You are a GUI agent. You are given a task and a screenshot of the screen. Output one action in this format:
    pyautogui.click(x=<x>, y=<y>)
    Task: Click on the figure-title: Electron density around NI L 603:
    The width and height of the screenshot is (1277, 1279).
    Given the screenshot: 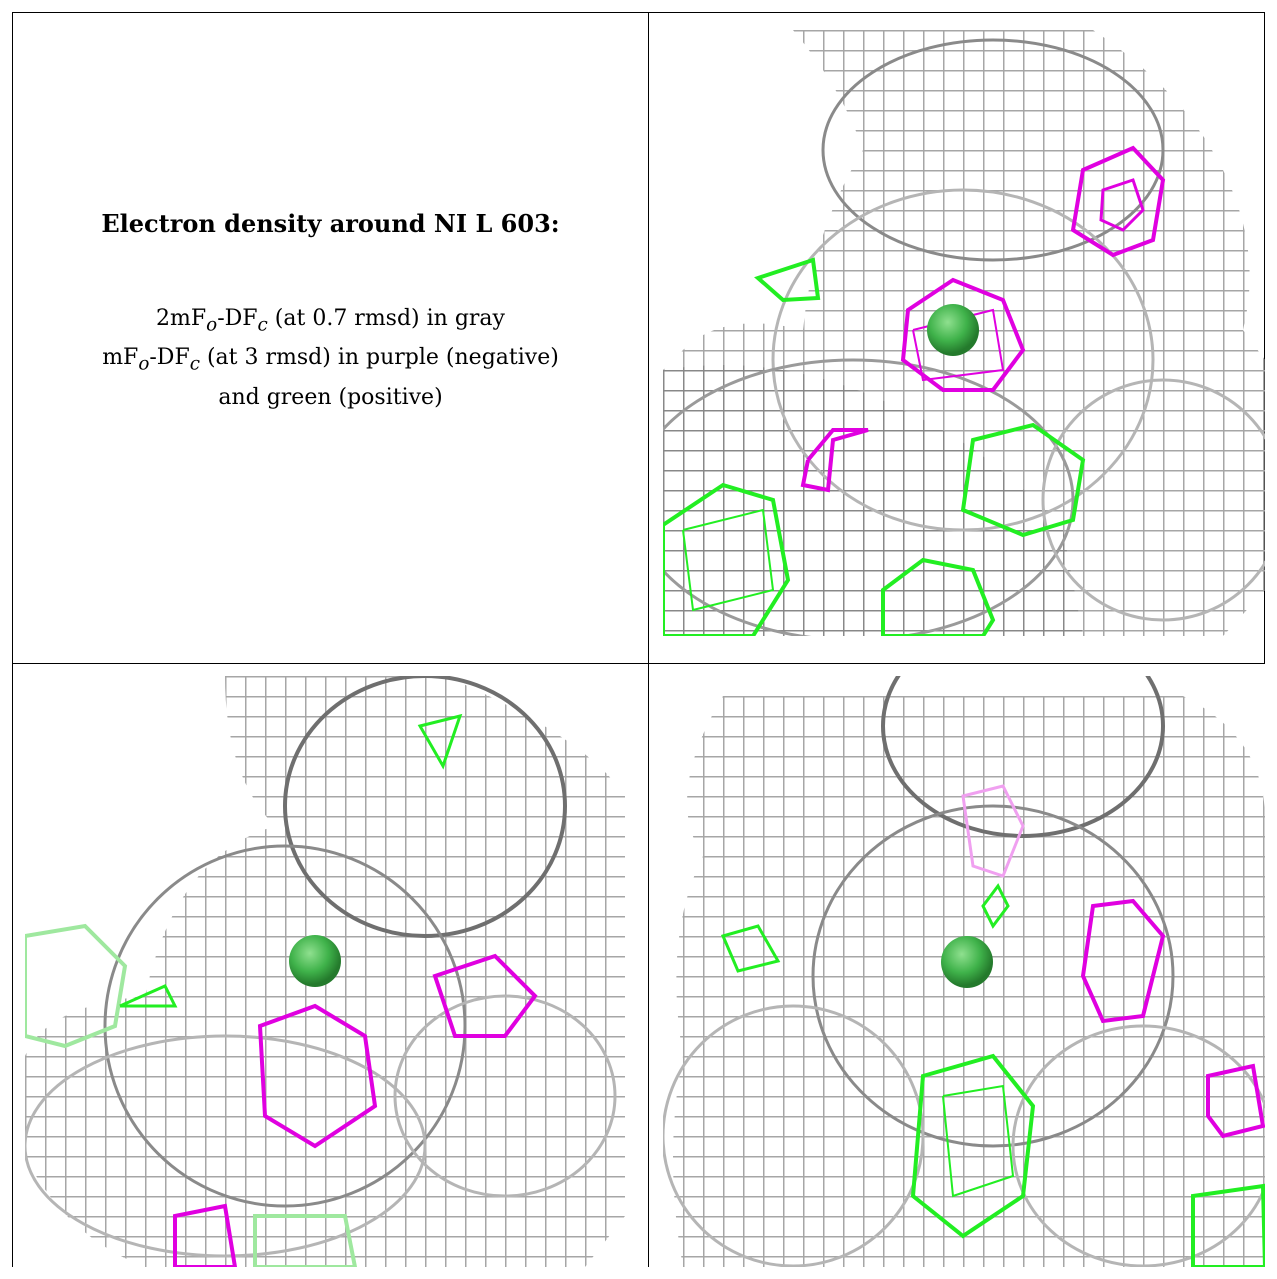 What is the action you would take?
    pyautogui.click(x=330, y=223)
    